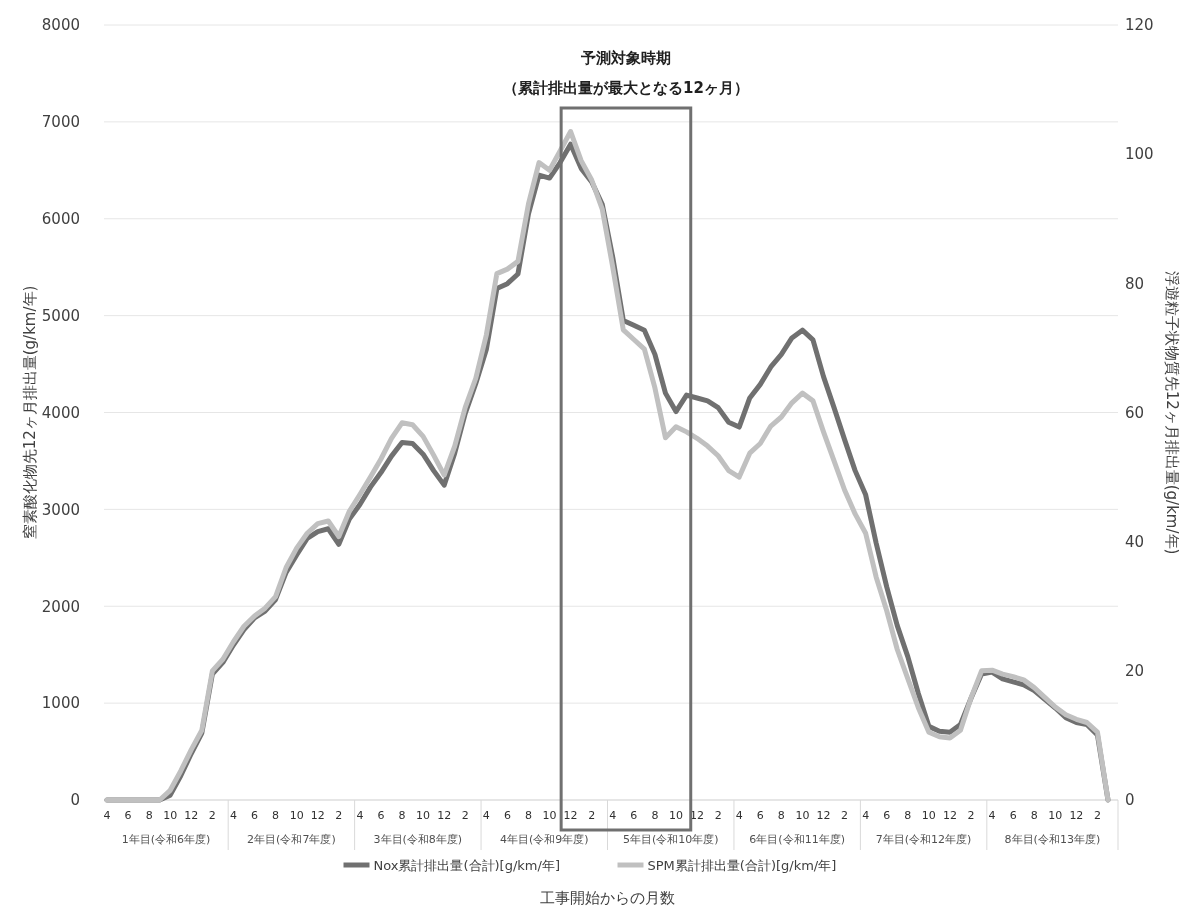 The image size is (1191, 908). Describe the element at coordinates (1052, 839) in the screenshot. I see `text: 8年目(令和13年度)` at that location.